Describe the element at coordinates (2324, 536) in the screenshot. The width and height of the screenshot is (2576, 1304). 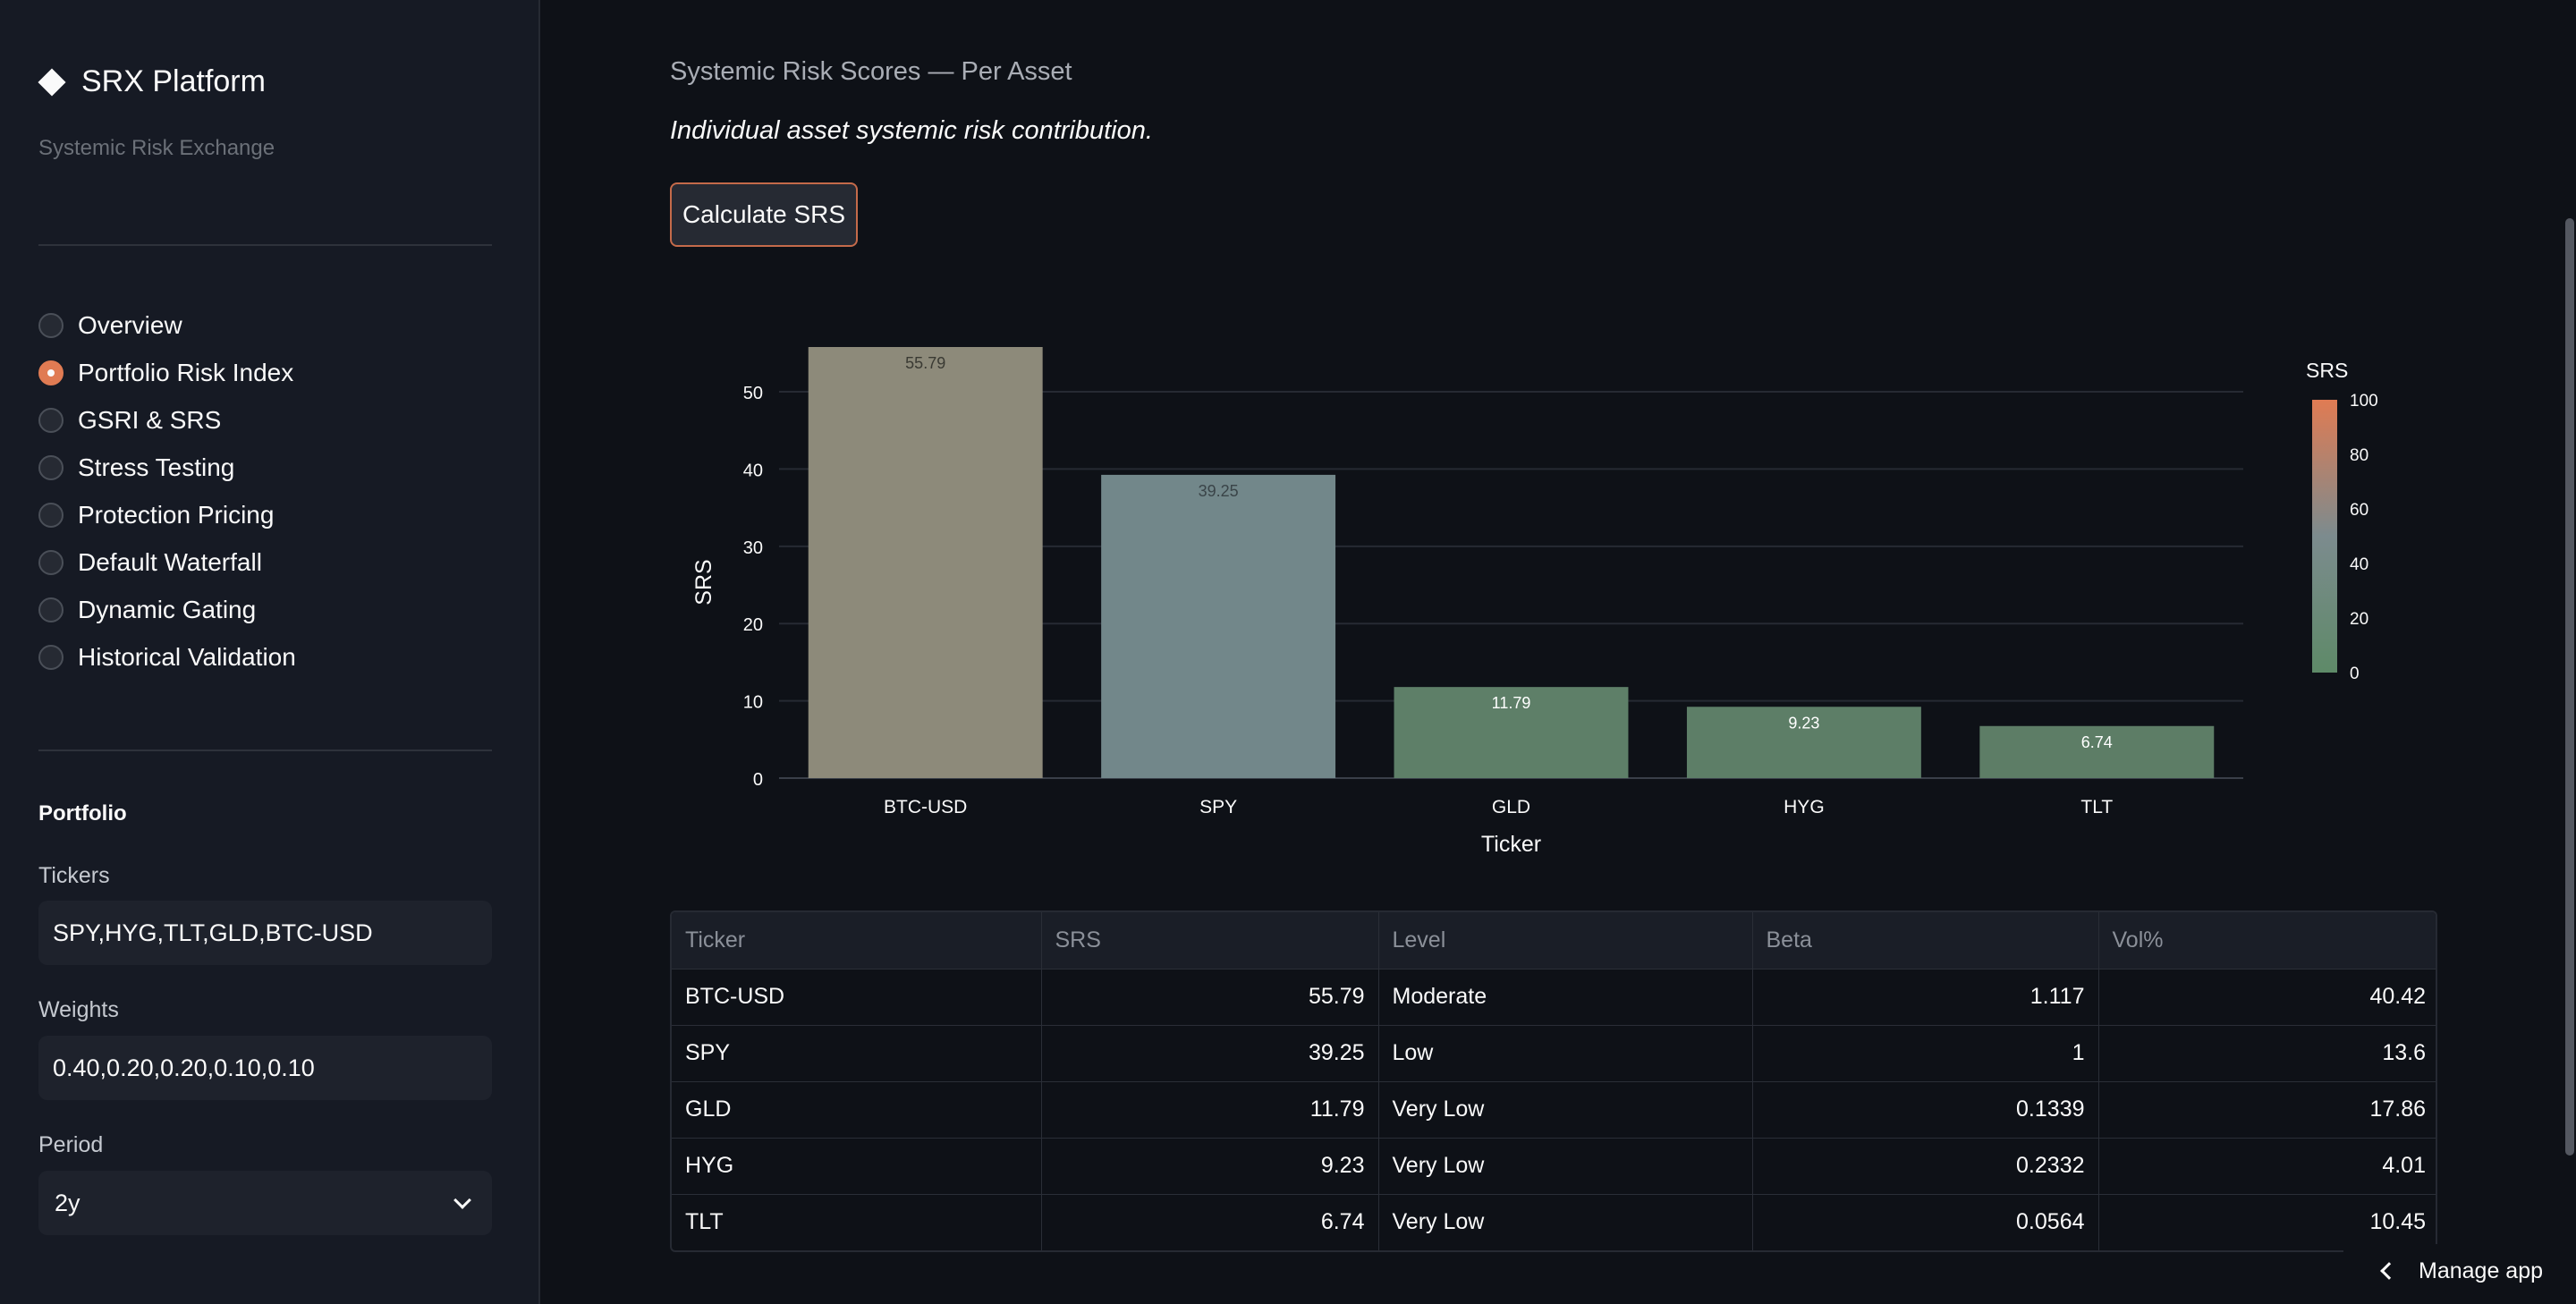
I see `colorbar` at that location.